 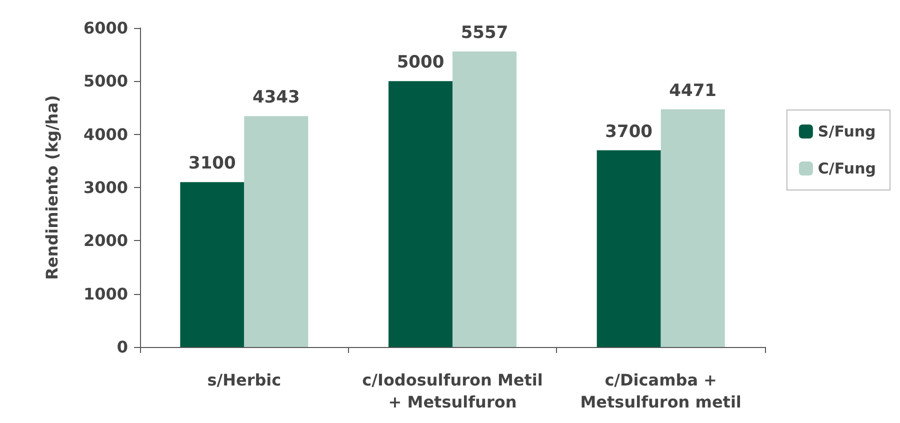 I want to click on x-tick-label: c/Dicamba + Metsulfuron metil, so click(x=661, y=391).